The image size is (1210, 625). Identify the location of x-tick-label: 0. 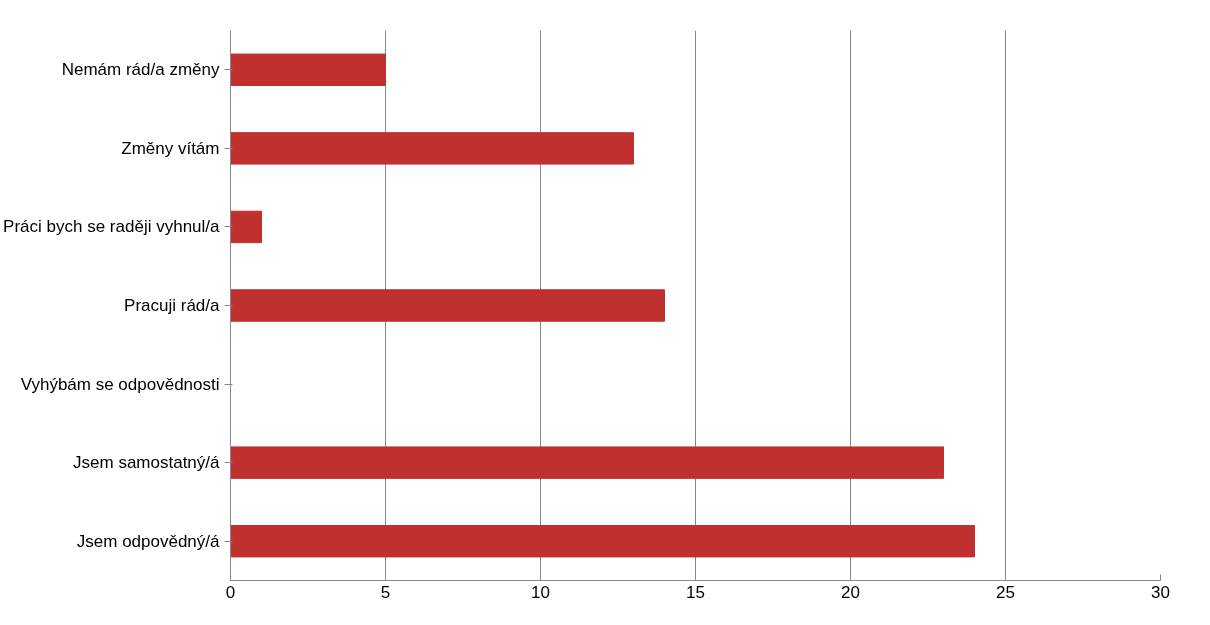
(230, 592).